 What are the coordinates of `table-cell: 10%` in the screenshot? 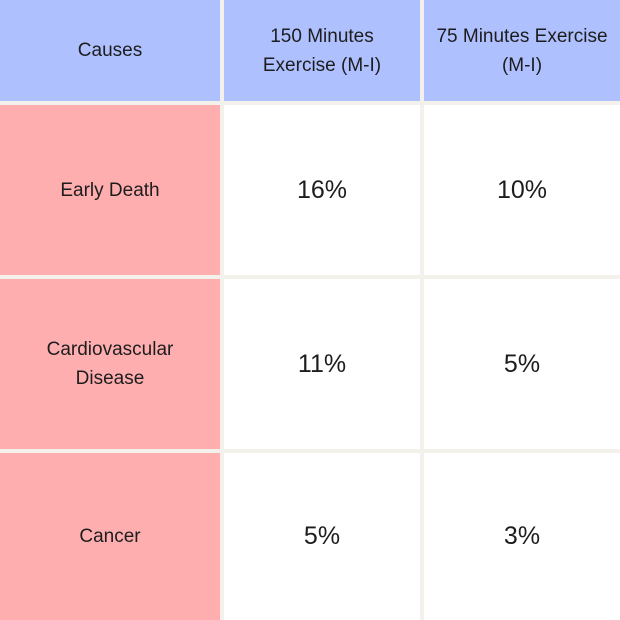 It's located at (522, 190).